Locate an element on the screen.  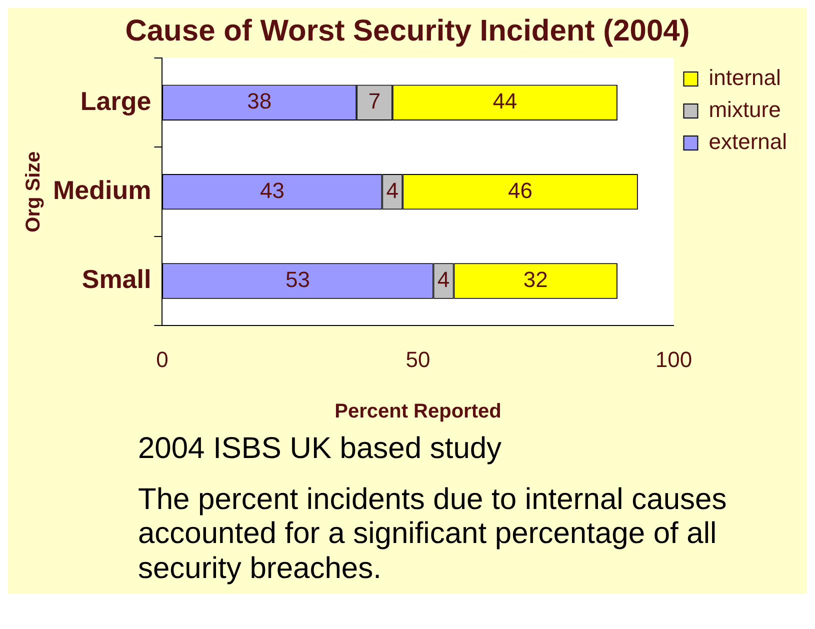
legend-label: internal is located at coordinates (744, 77).